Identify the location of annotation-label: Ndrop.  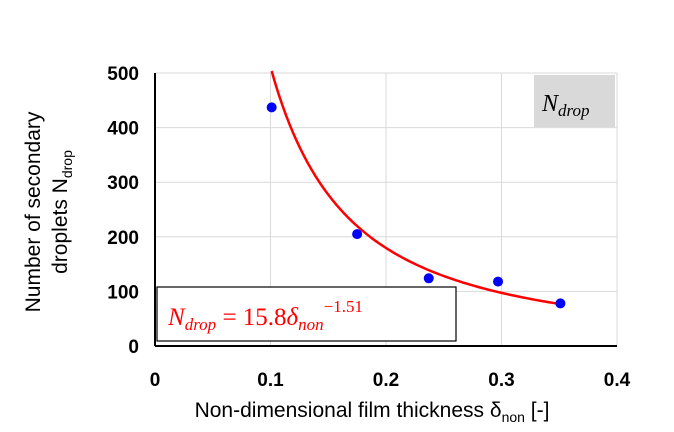
(565, 105).